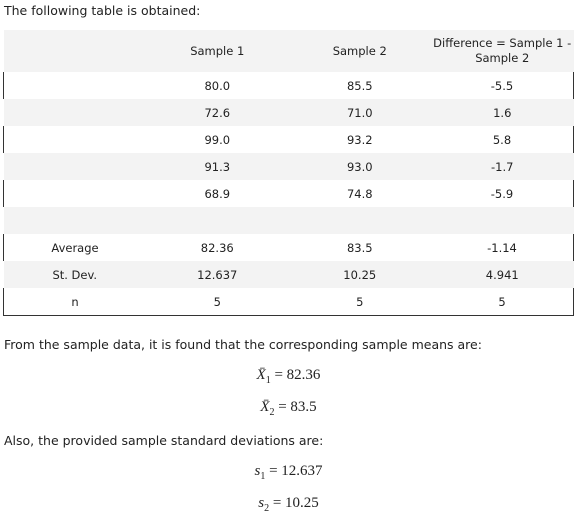  Describe the element at coordinates (296, 471) in the screenshot. I see `rhs: = 12.637` at that location.